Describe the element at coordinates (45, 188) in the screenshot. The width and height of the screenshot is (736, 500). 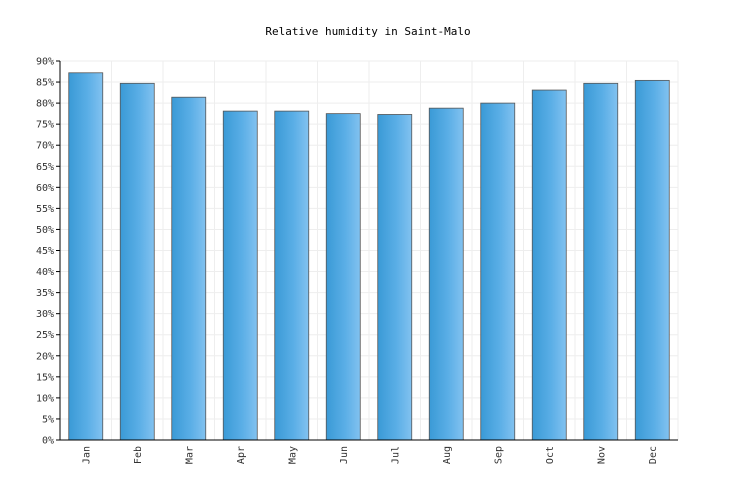
I see `y-tick-label: 60%` at that location.